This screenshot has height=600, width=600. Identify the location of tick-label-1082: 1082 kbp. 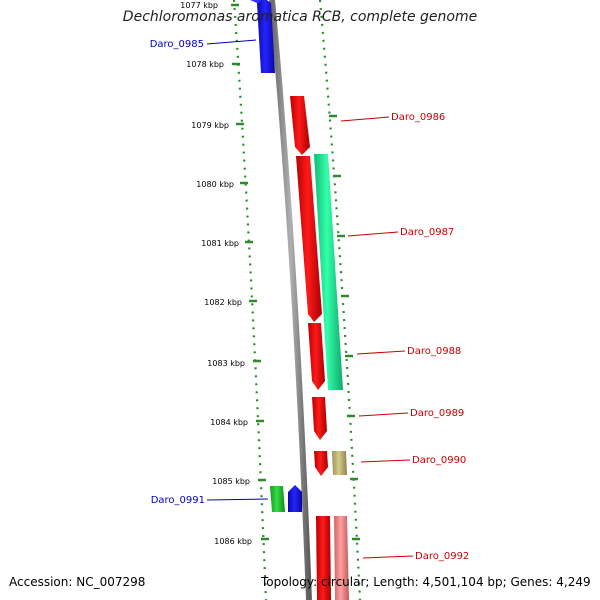
(223, 302).